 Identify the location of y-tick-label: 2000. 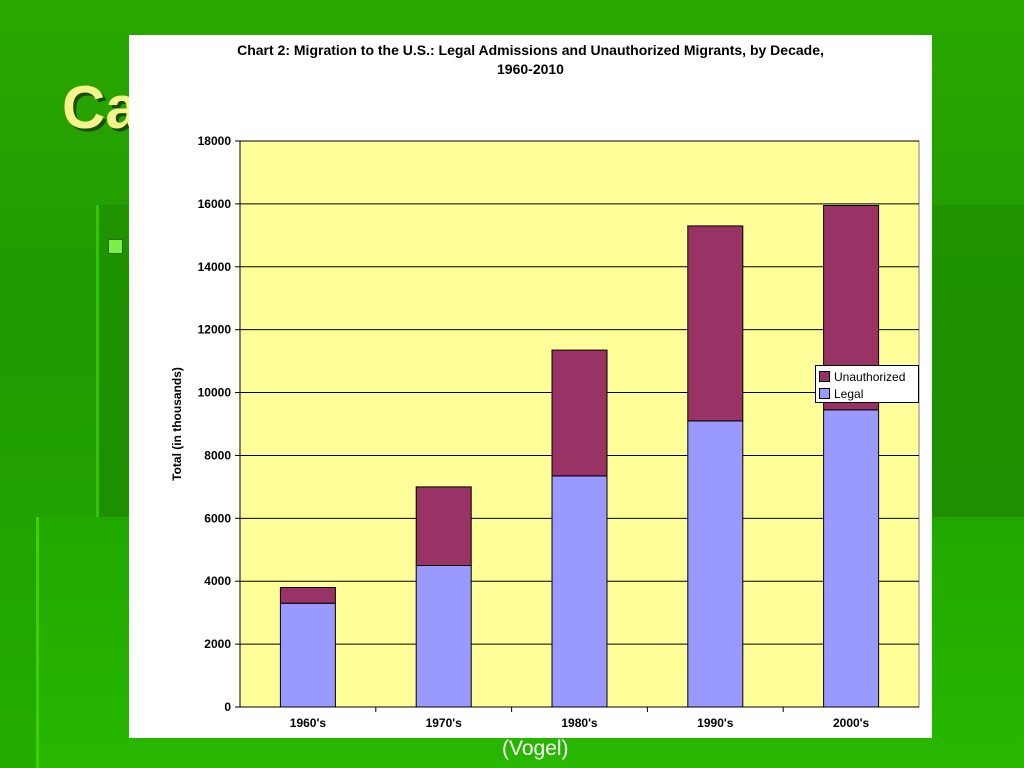
(217, 644).